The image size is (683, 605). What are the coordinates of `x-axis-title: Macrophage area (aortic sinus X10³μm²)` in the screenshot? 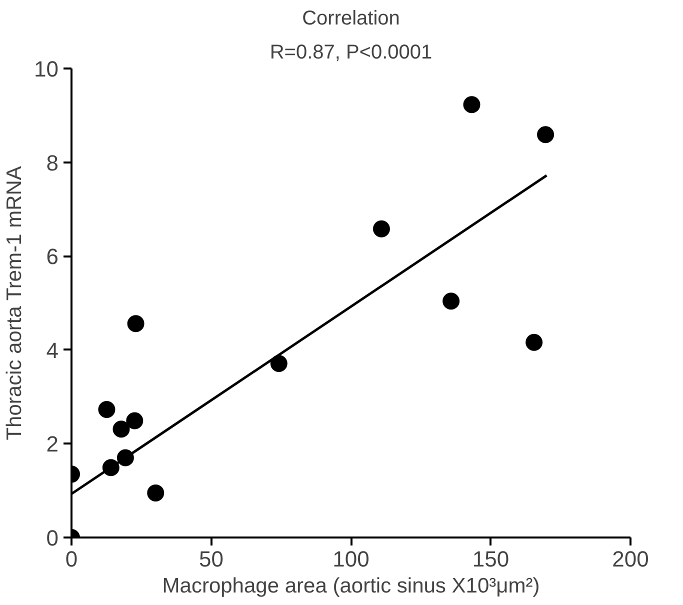 It's located at (351, 586).